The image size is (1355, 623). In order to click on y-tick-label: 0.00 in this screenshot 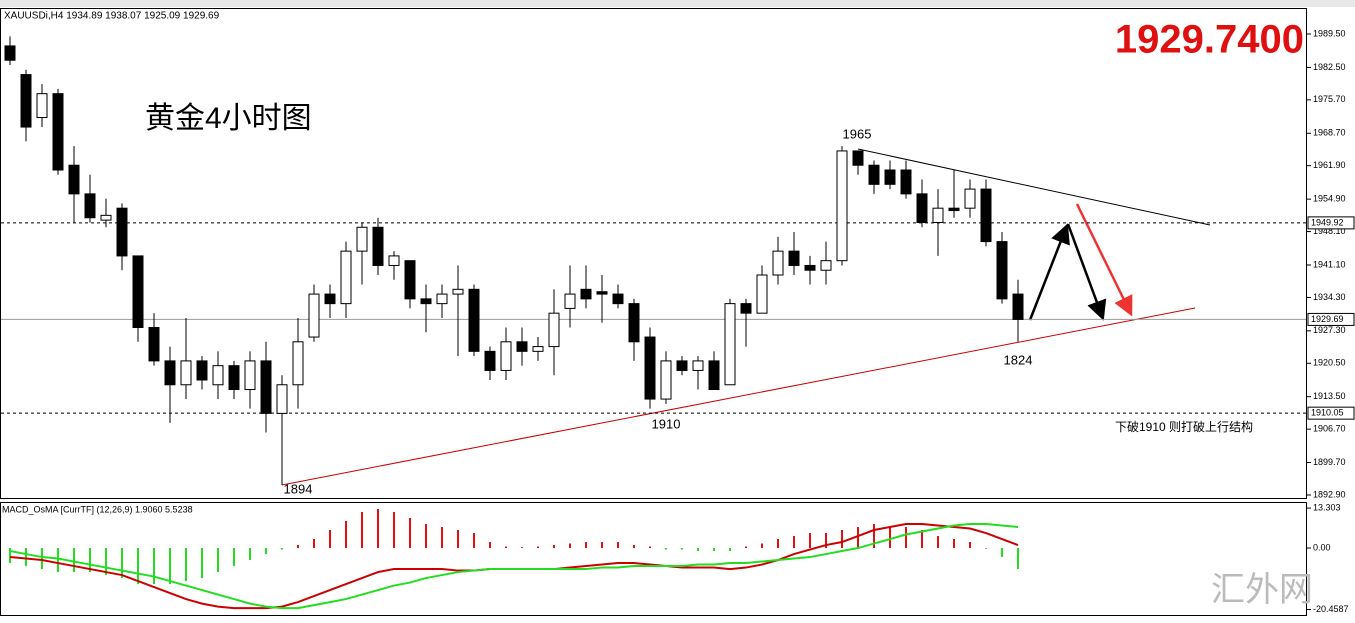, I will do `click(1322, 547)`.